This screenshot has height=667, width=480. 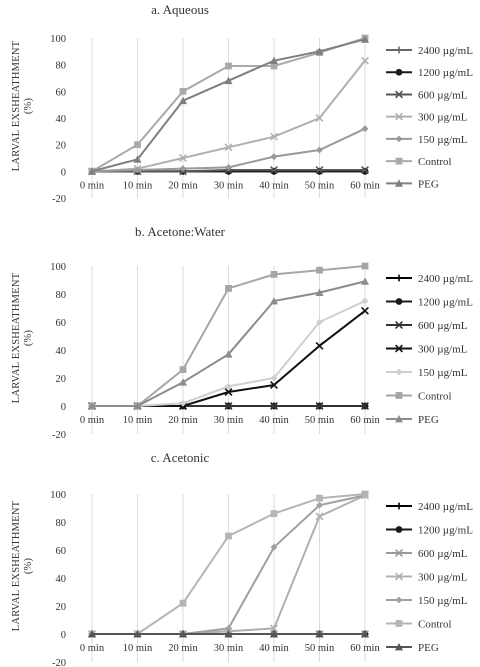 What do you see at coordinates (61, 323) in the screenshot?
I see `y-tick-label: 60` at bounding box center [61, 323].